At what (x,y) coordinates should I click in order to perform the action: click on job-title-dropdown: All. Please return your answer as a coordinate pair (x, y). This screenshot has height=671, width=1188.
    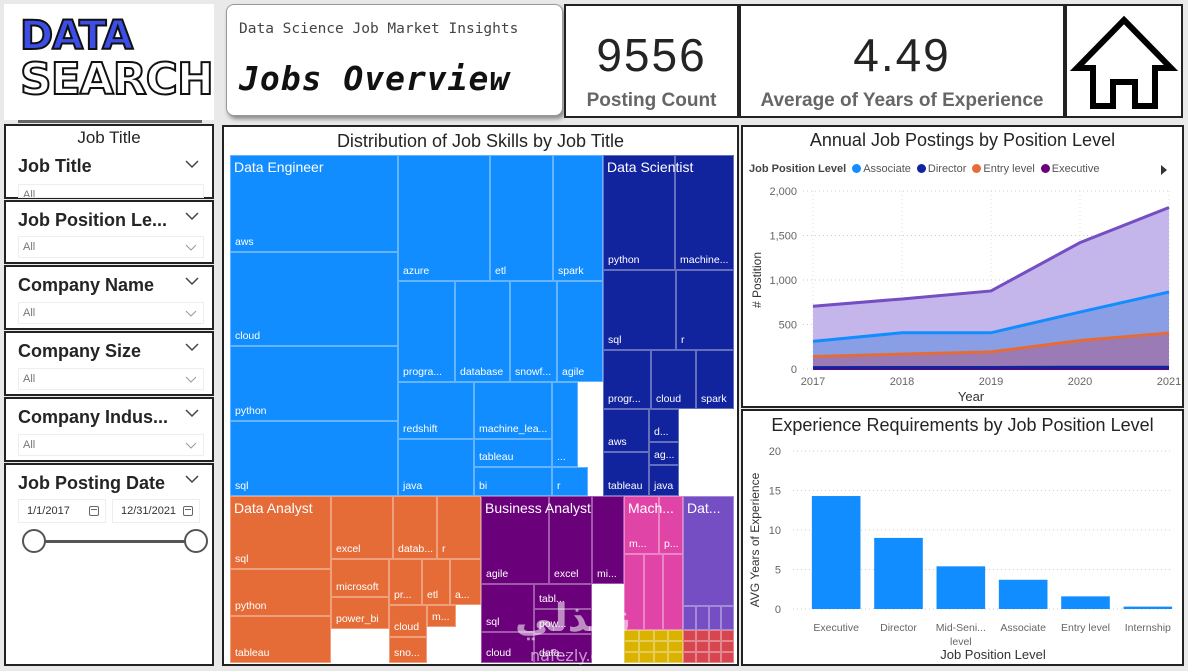
    Looking at the image, I should click on (111, 191).